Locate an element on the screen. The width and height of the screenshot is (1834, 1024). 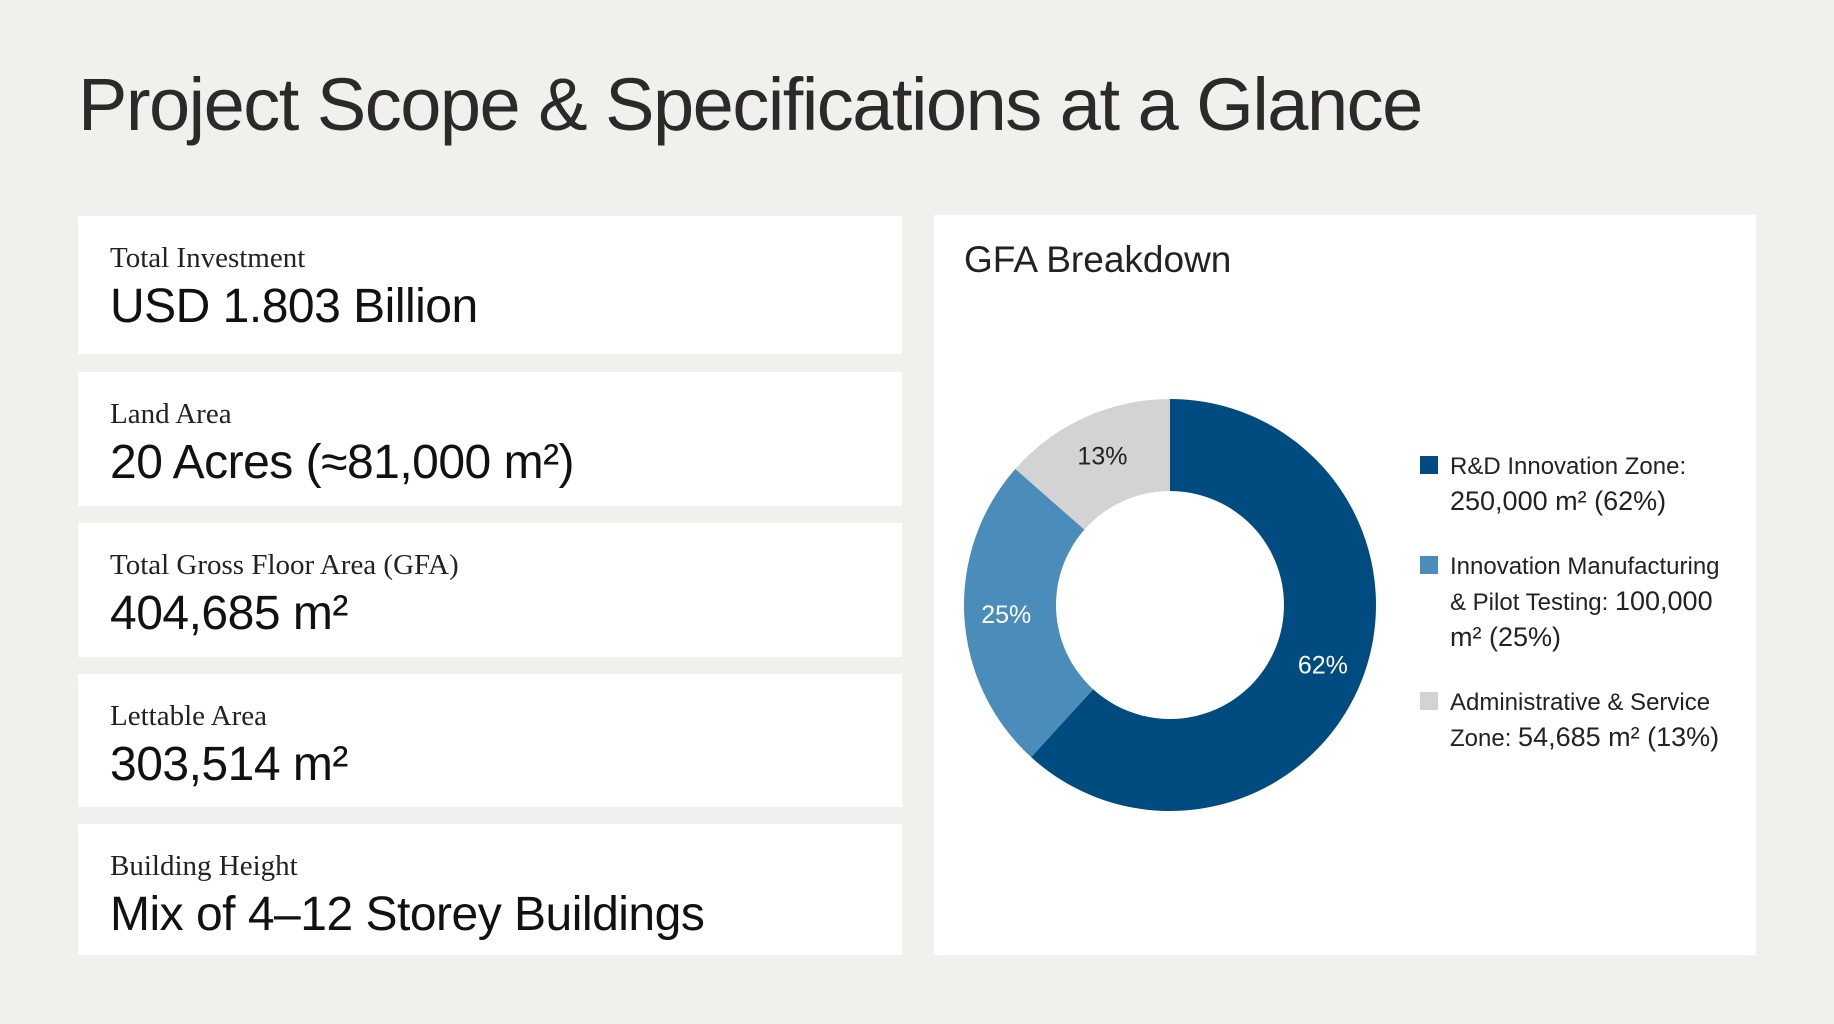
legend-name: Administrative & Service Zone: is located at coordinates (1580, 720).